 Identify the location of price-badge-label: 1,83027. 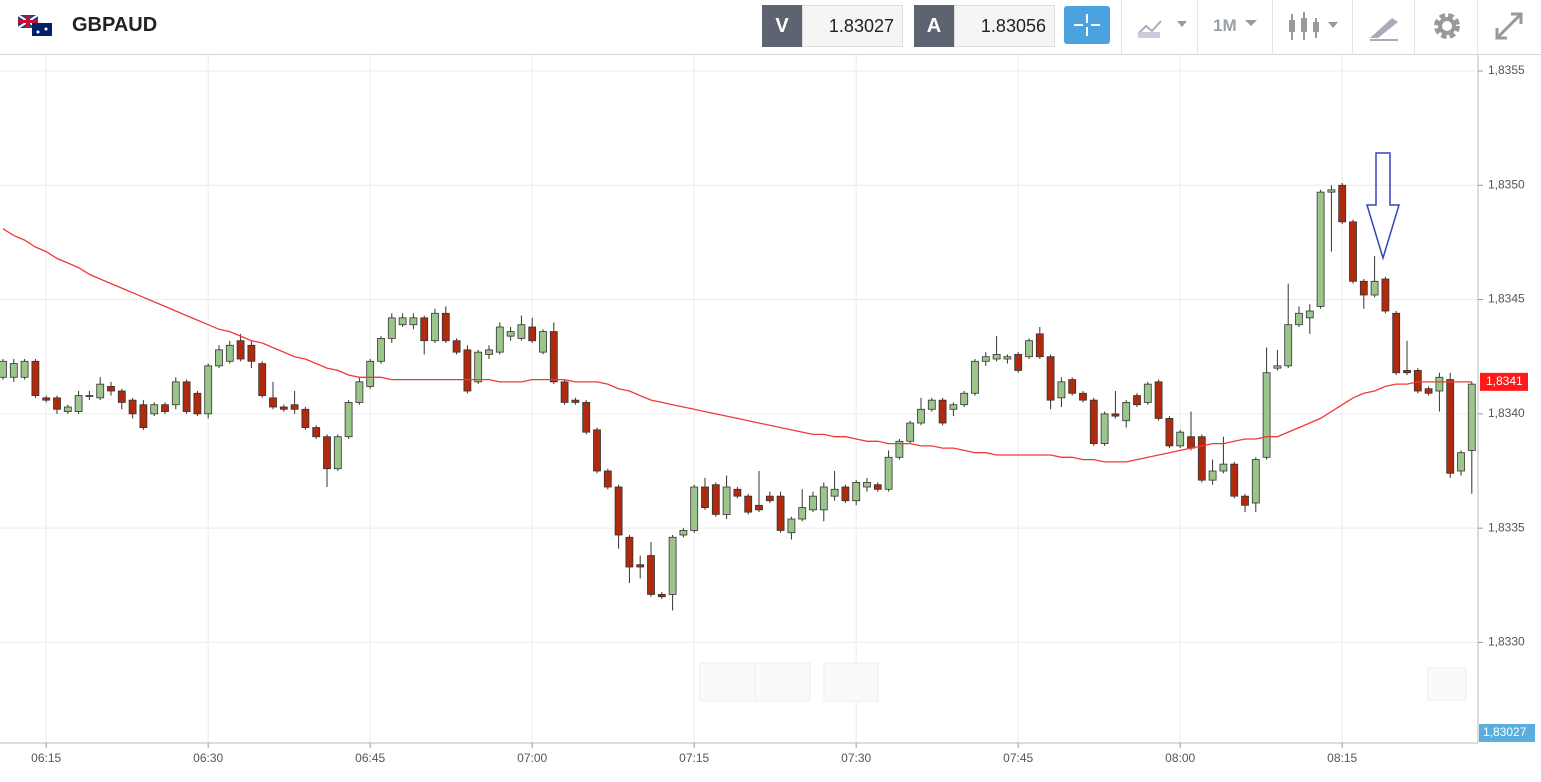
(1505, 732).